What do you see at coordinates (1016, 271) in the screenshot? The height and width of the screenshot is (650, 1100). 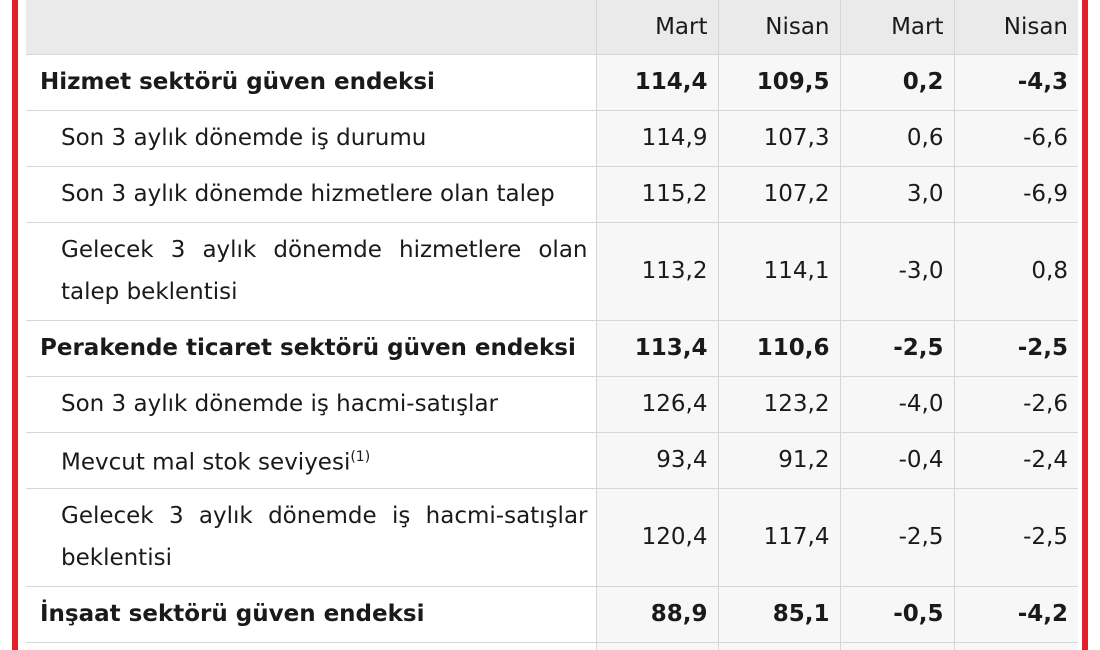 I see `cell-value: 0,8` at bounding box center [1016, 271].